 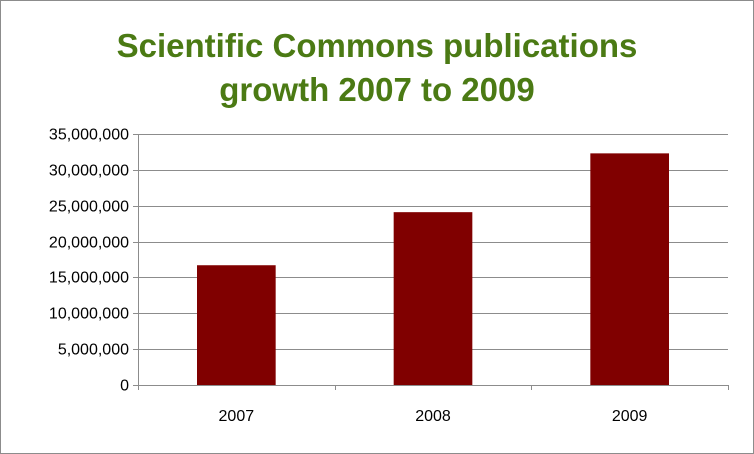 What do you see at coordinates (377, 89) in the screenshot?
I see `chart-title-line-2: growth 2007 to 2009` at bounding box center [377, 89].